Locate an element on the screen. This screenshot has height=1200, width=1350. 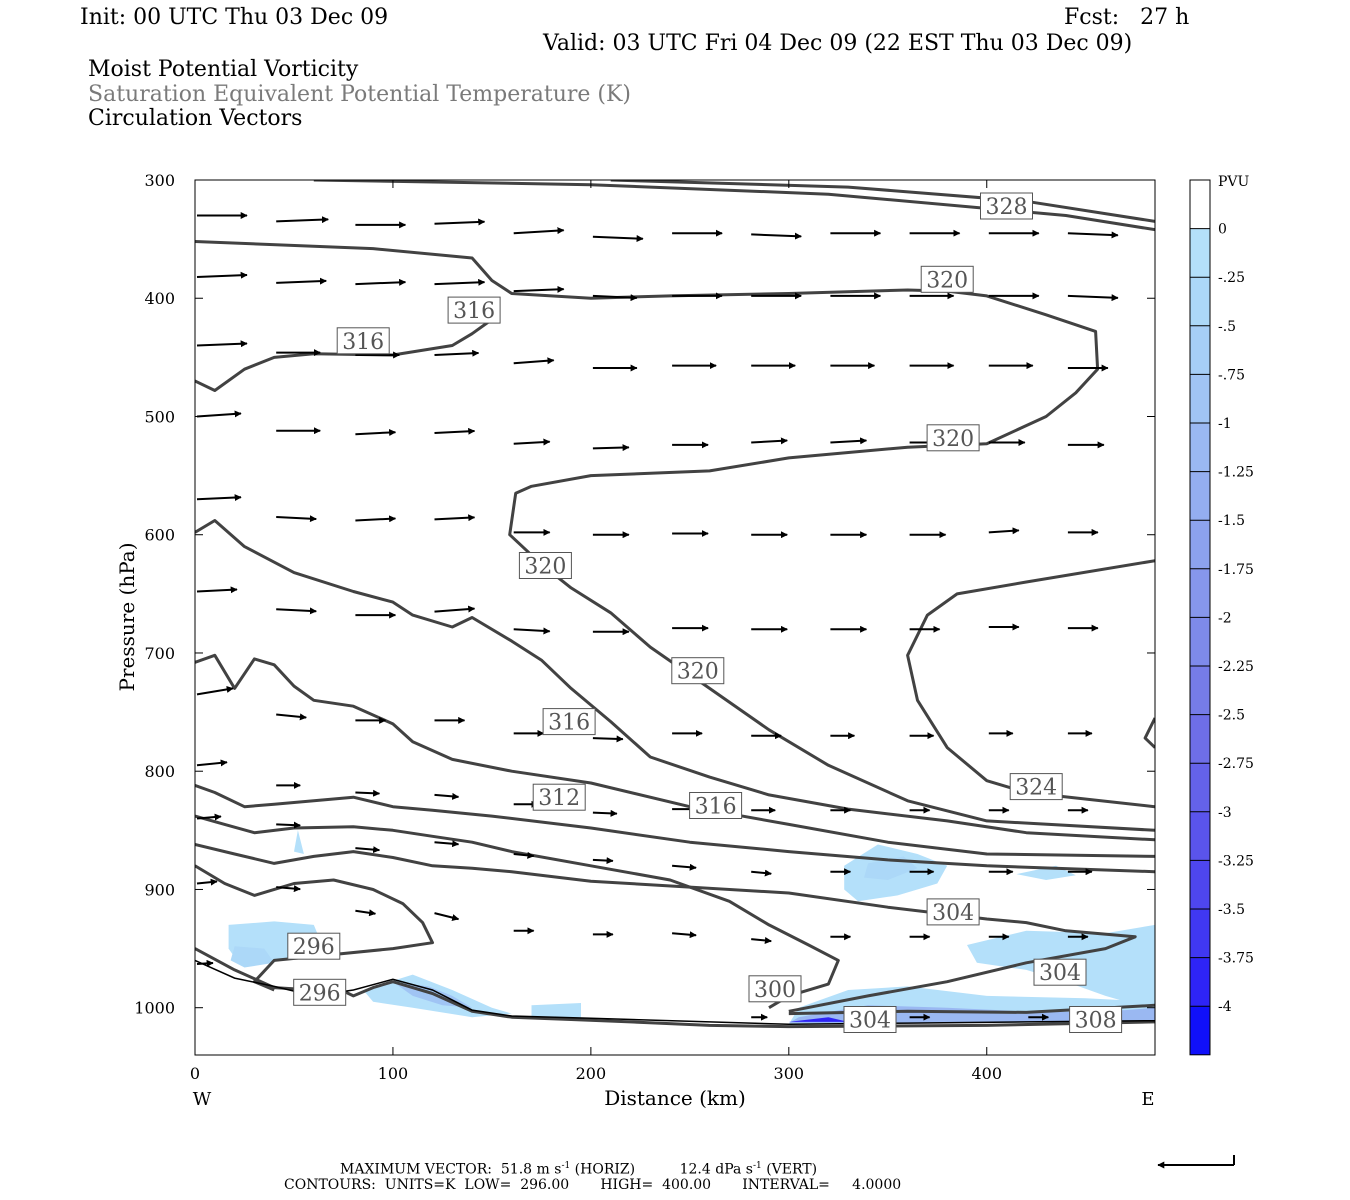
x-tick-label: 300 is located at coordinates (789, 1073).